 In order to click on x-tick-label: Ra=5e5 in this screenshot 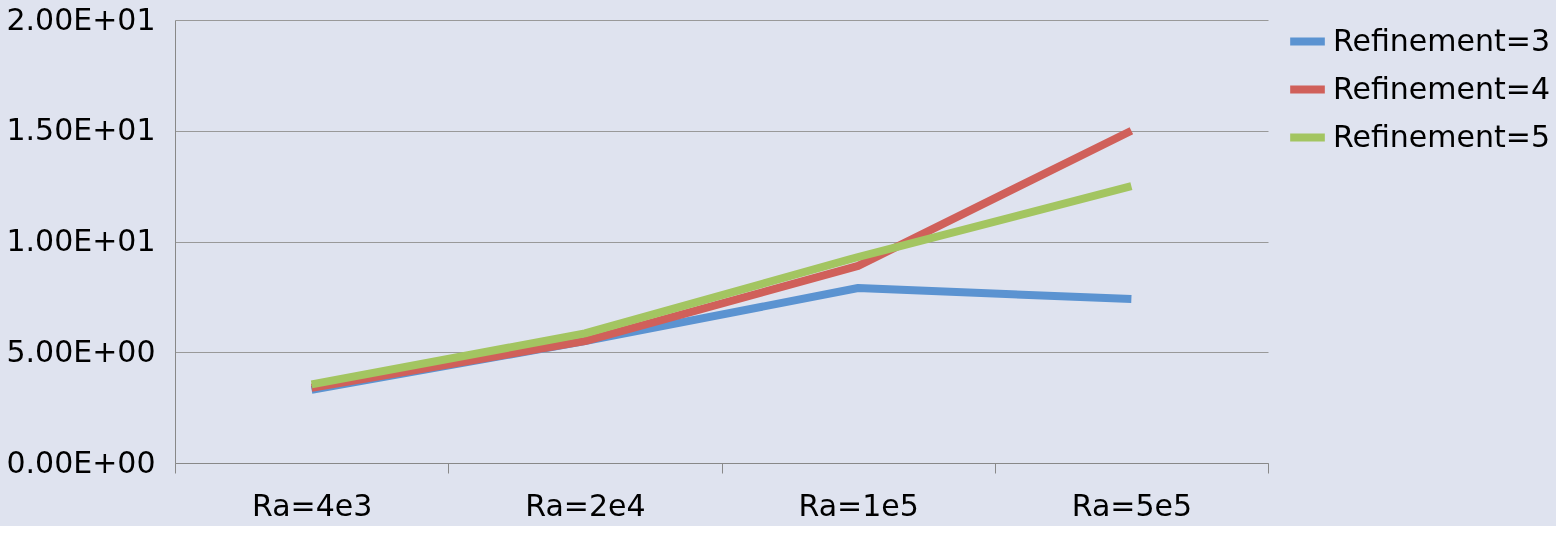, I will do `click(1132, 505)`.